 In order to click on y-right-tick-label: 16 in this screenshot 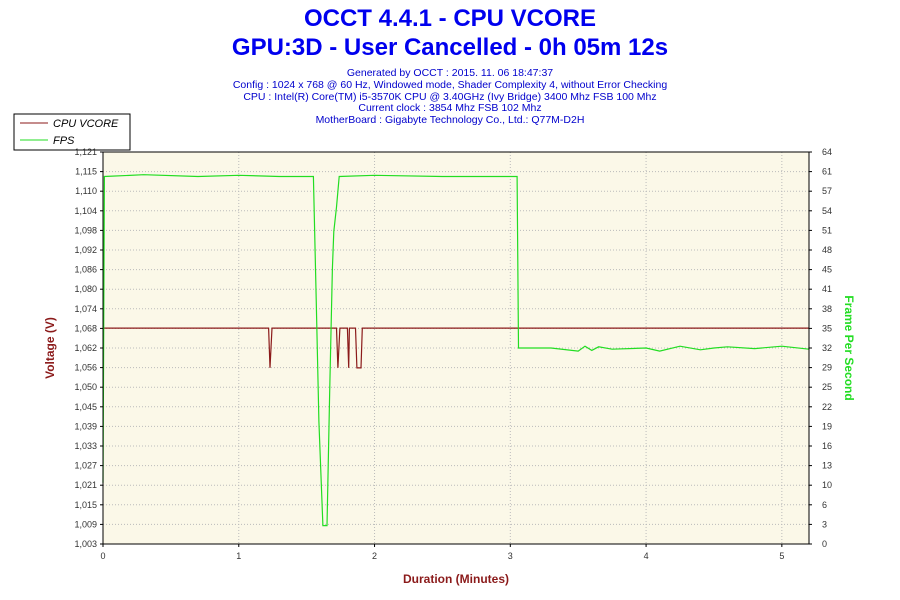, I will do `click(827, 446)`.